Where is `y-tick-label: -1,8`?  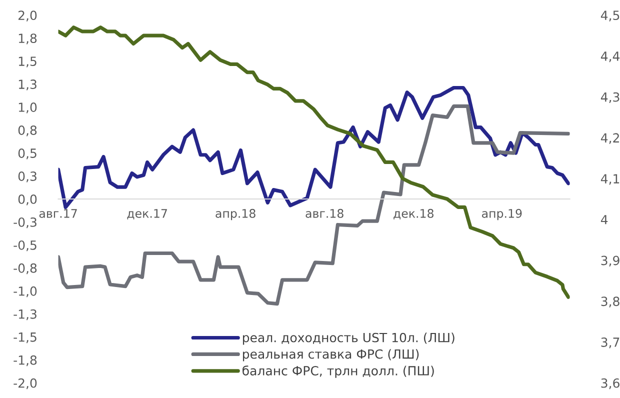
y-tick-label: -1,8 is located at coordinates (25, 360).